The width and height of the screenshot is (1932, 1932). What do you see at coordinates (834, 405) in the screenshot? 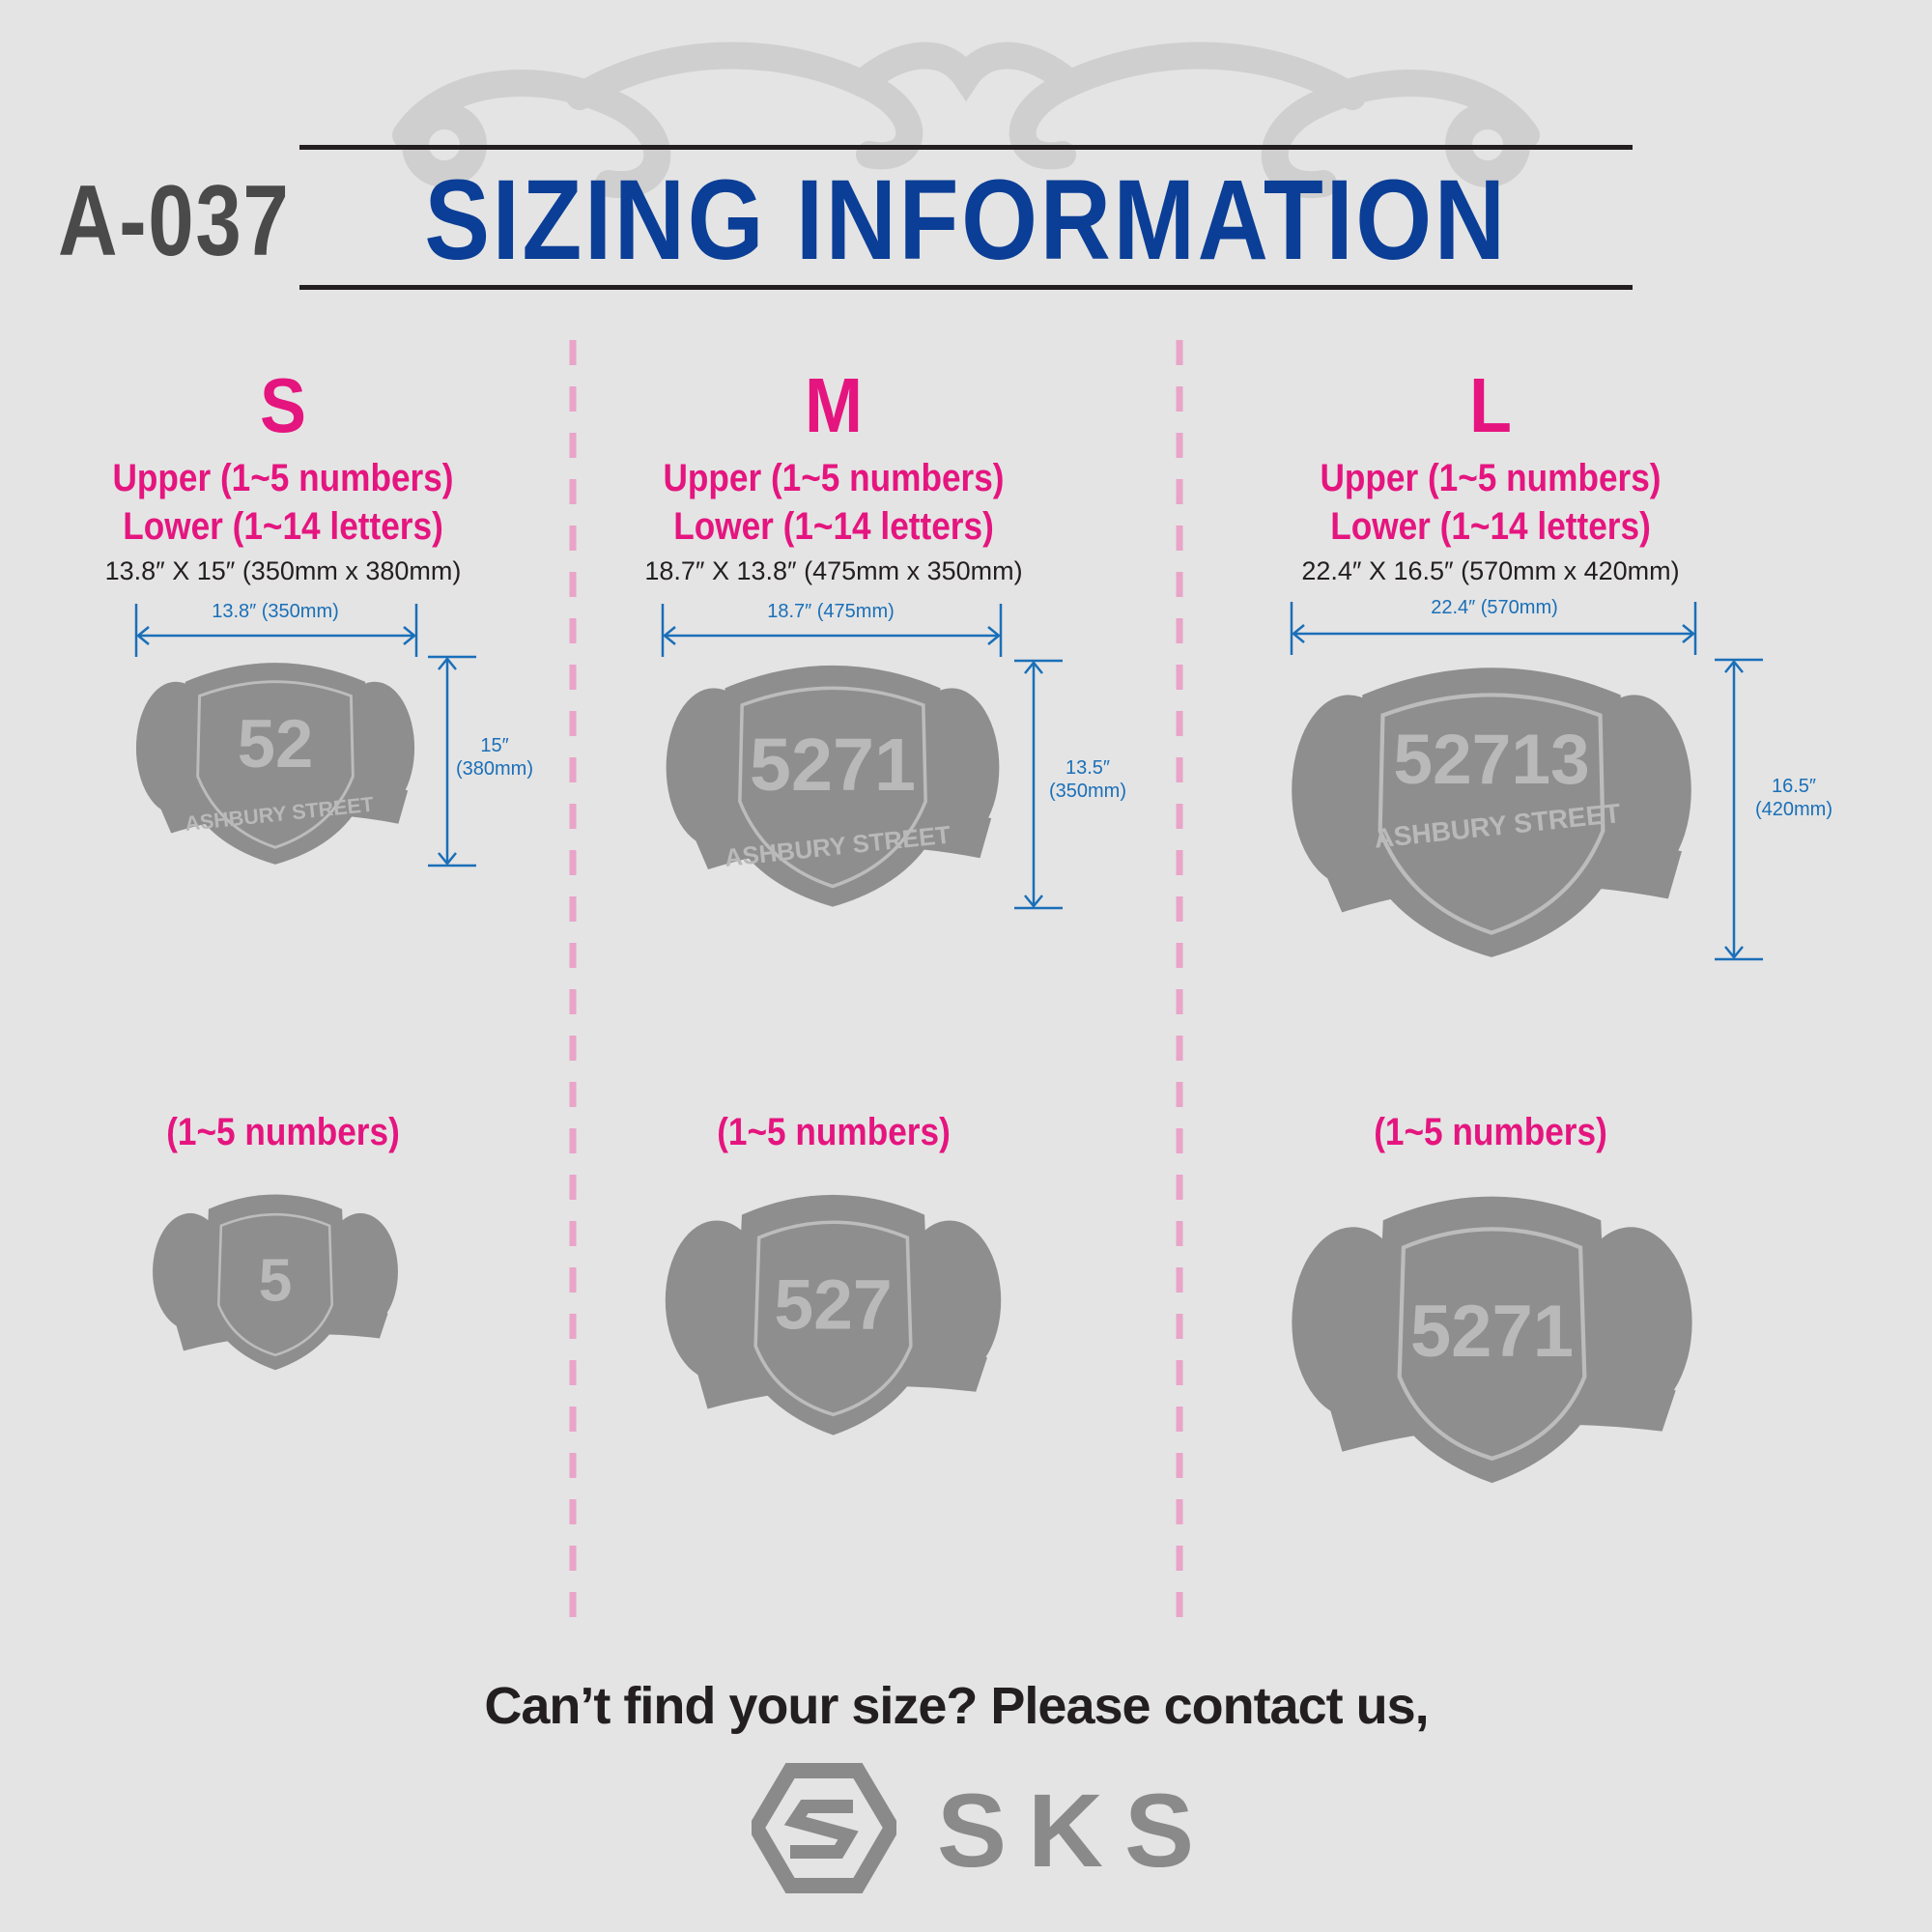
I see `size-letter: M` at bounding box center [834, 405].